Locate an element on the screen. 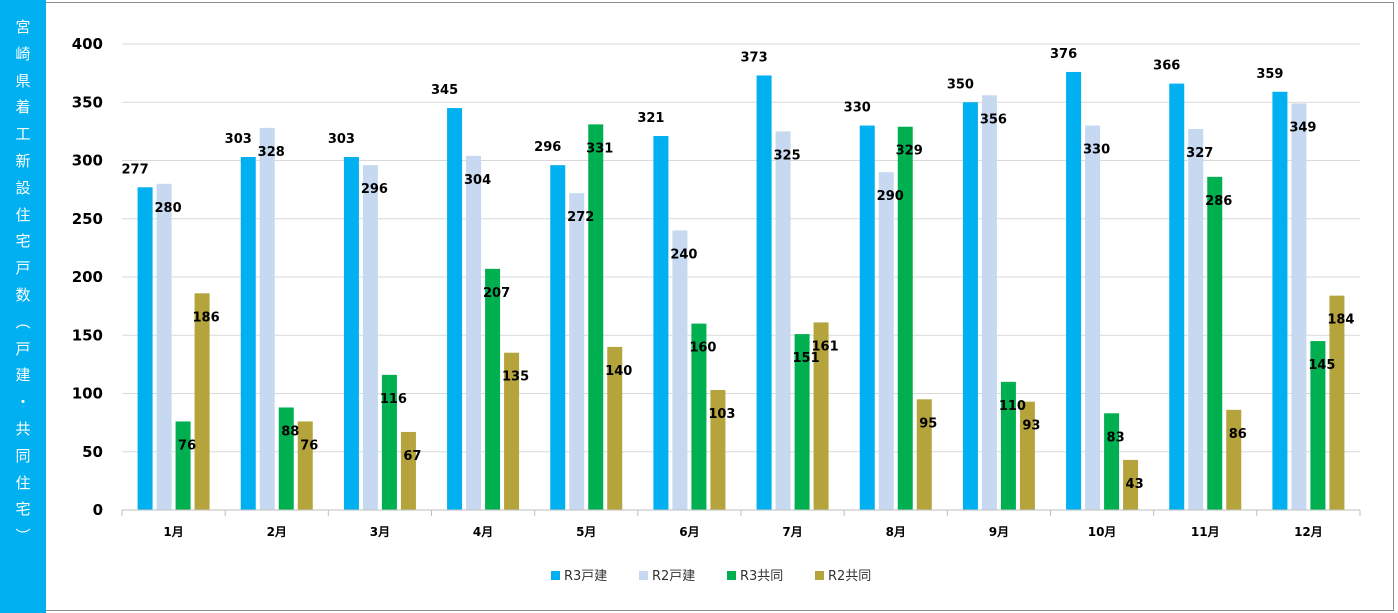 The image size is (1398, 613). data-label: 140 is located at coordinates (618, 371).